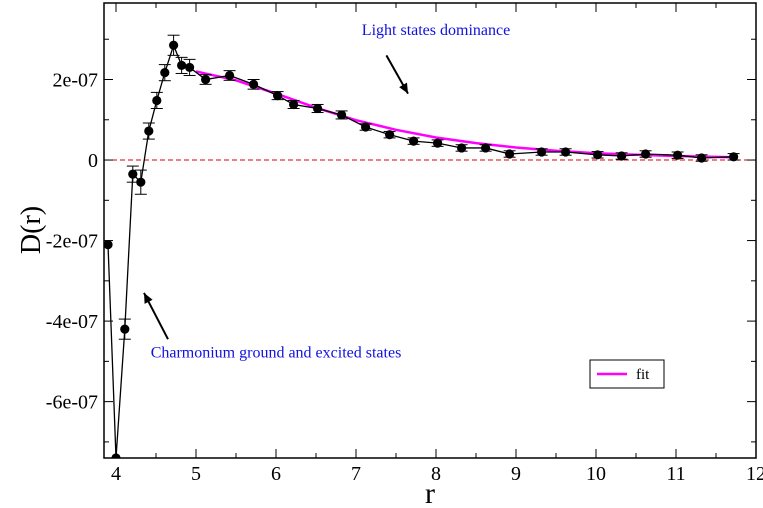 This screenshot has height=508, width=763. Describe the element at coordinates (276, 474) in the screenshot. I see `x-tick-label: 6` at that location.